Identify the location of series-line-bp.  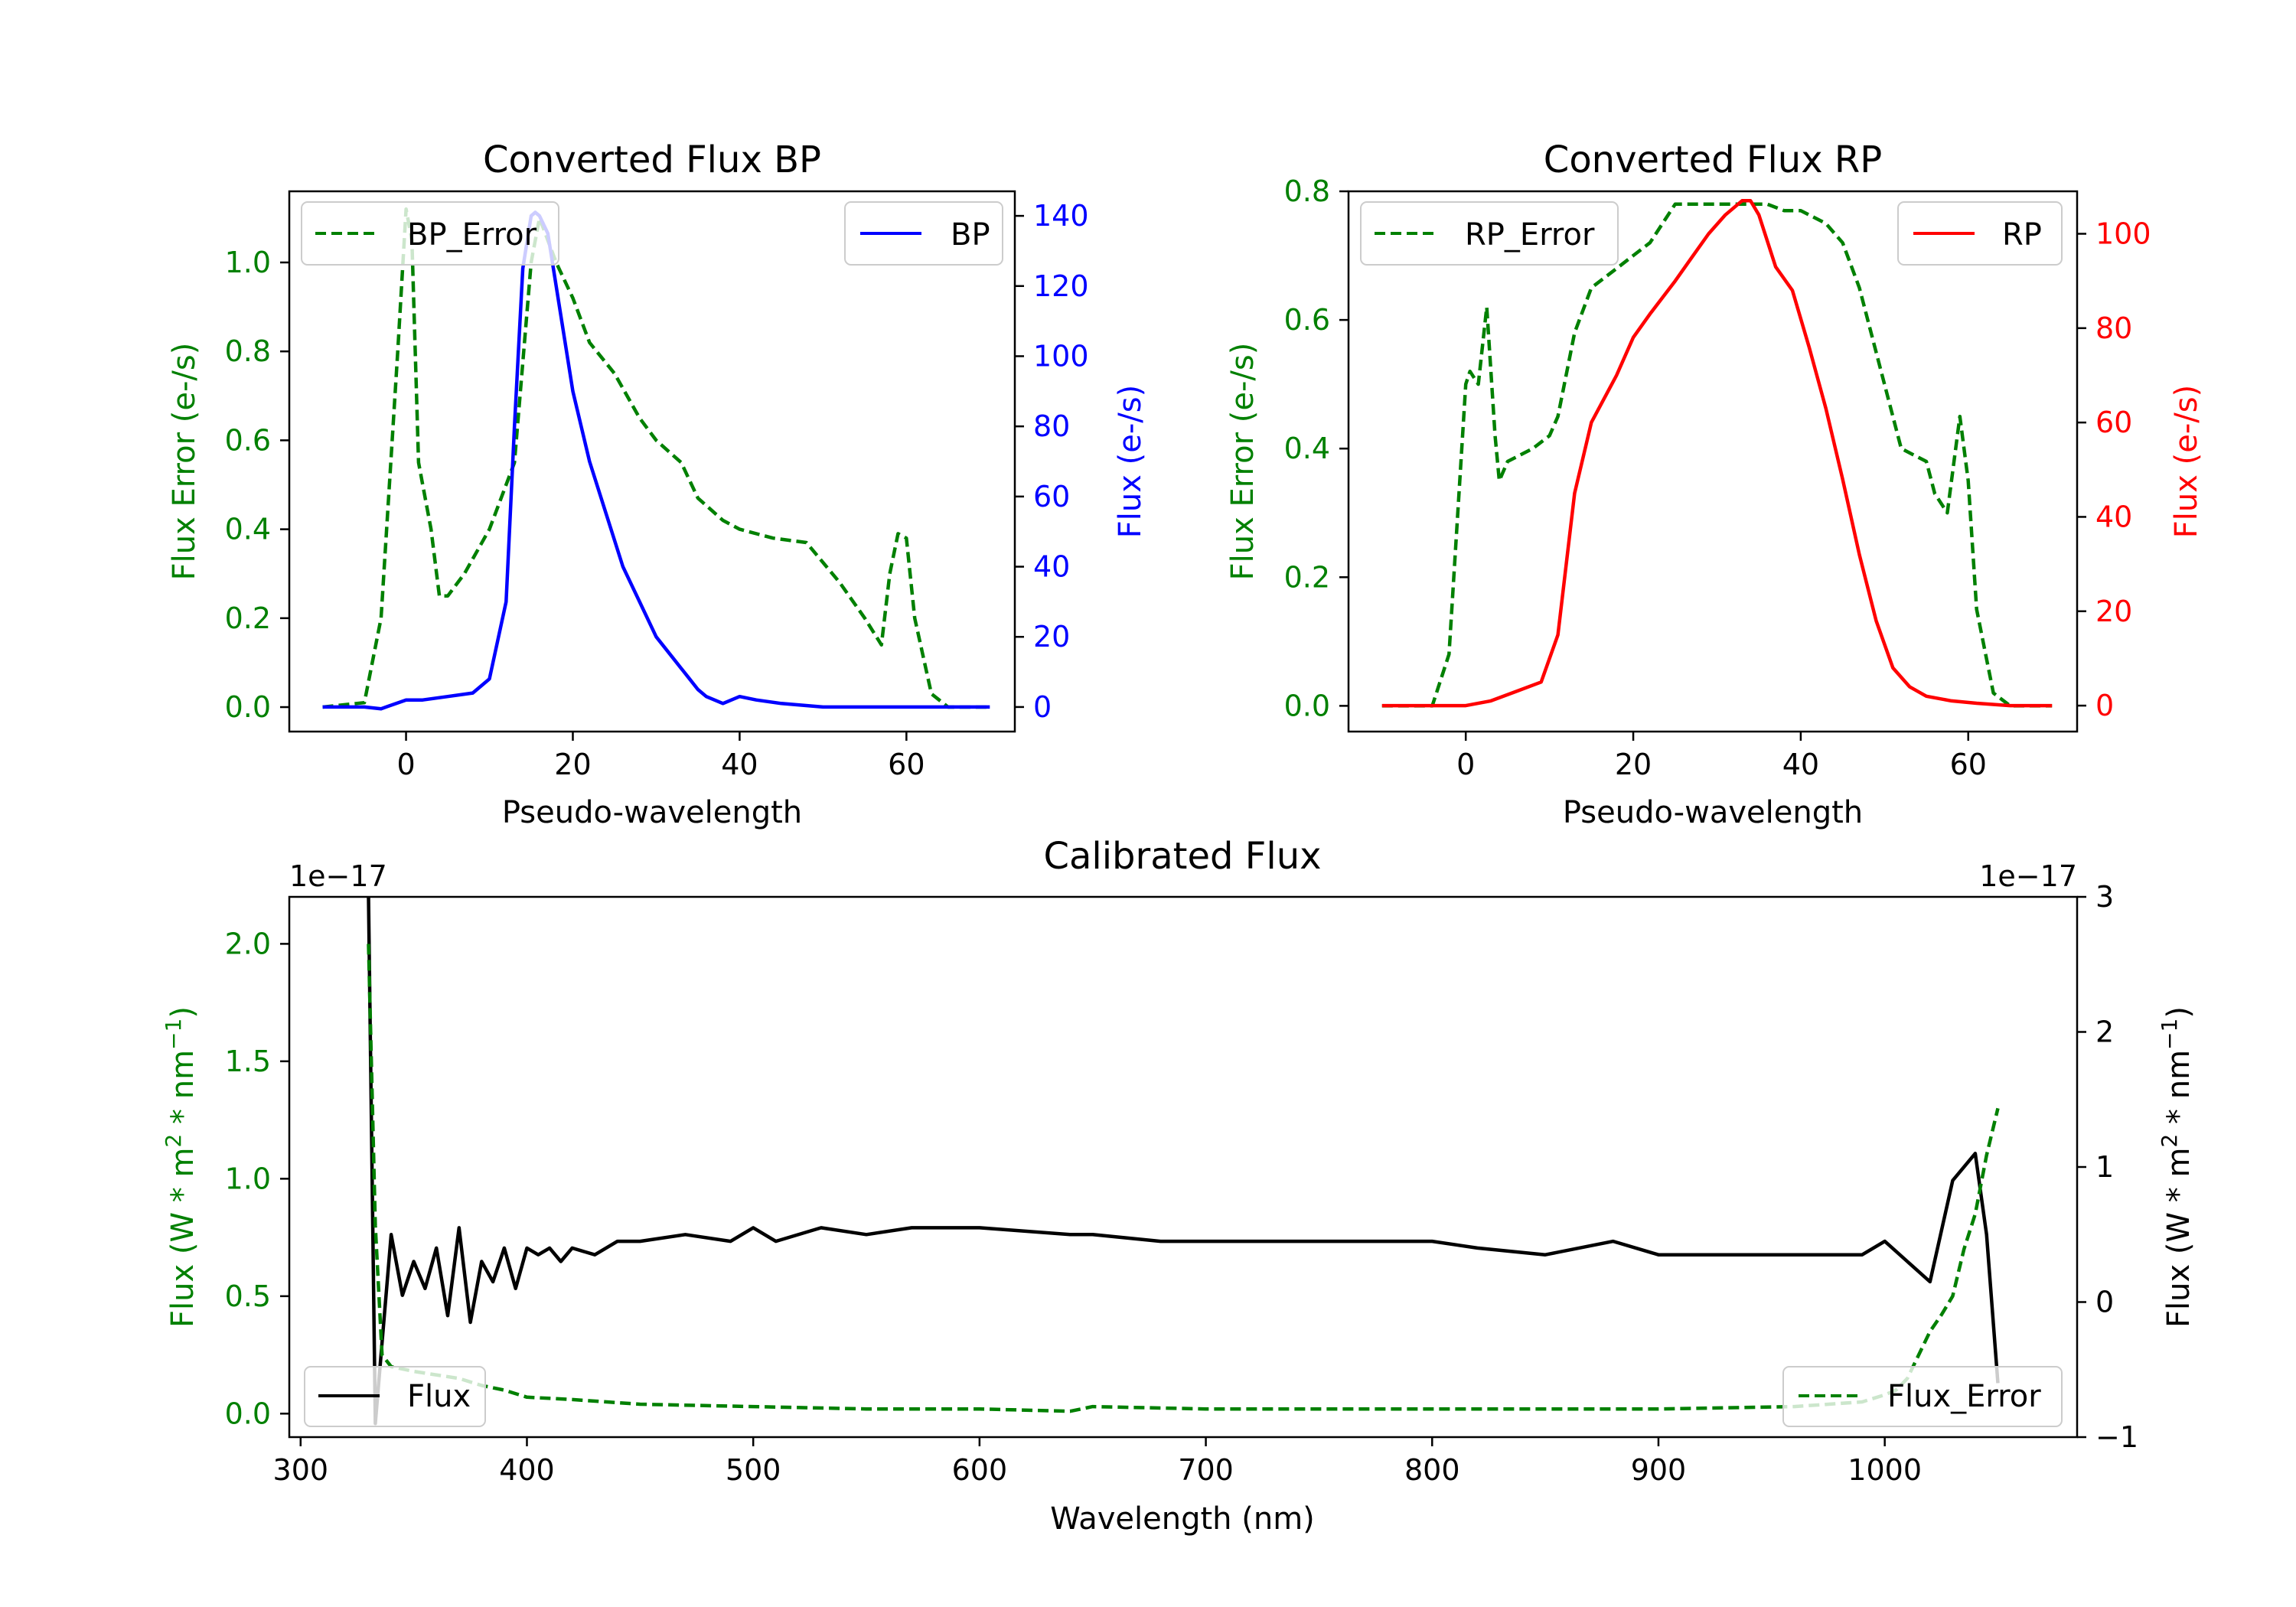
(656, 460).